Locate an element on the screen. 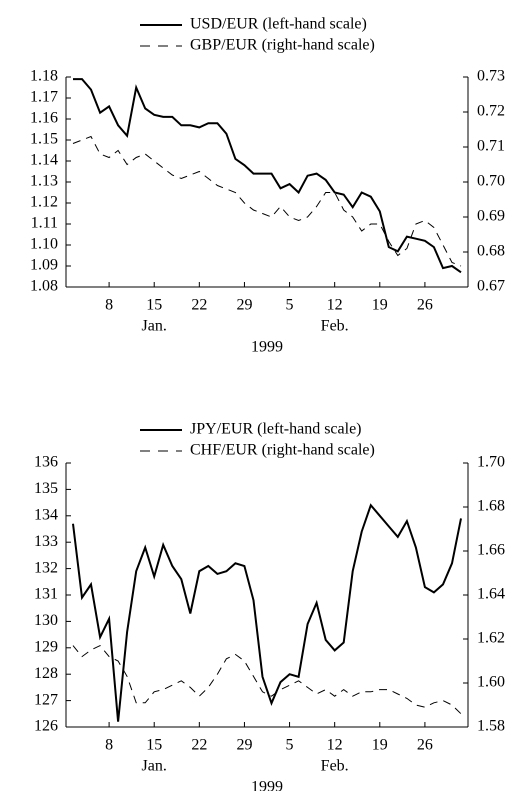  y-tick-label: 1.16 is located at coordinates (44, 118).